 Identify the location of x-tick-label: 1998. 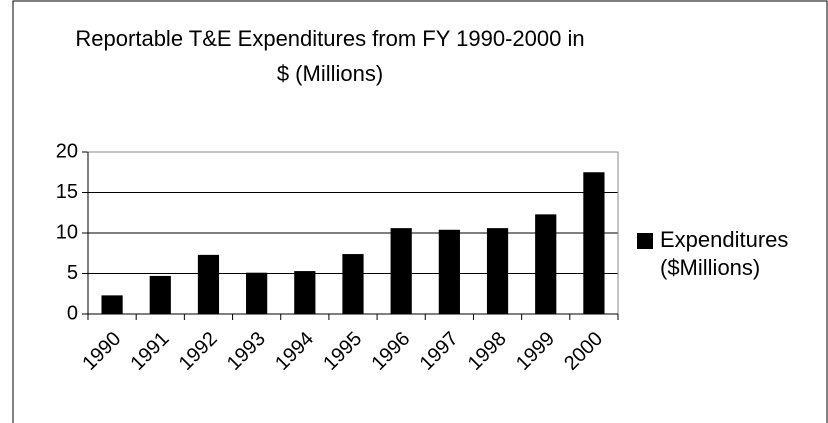
(487, 351).